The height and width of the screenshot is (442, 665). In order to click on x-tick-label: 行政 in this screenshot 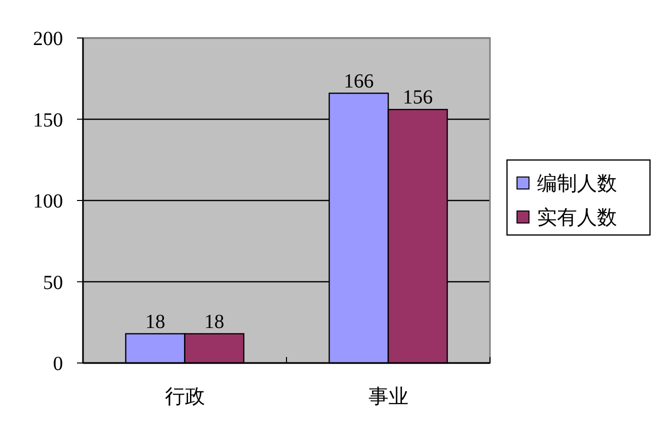, I will do `click(184, 397)`.